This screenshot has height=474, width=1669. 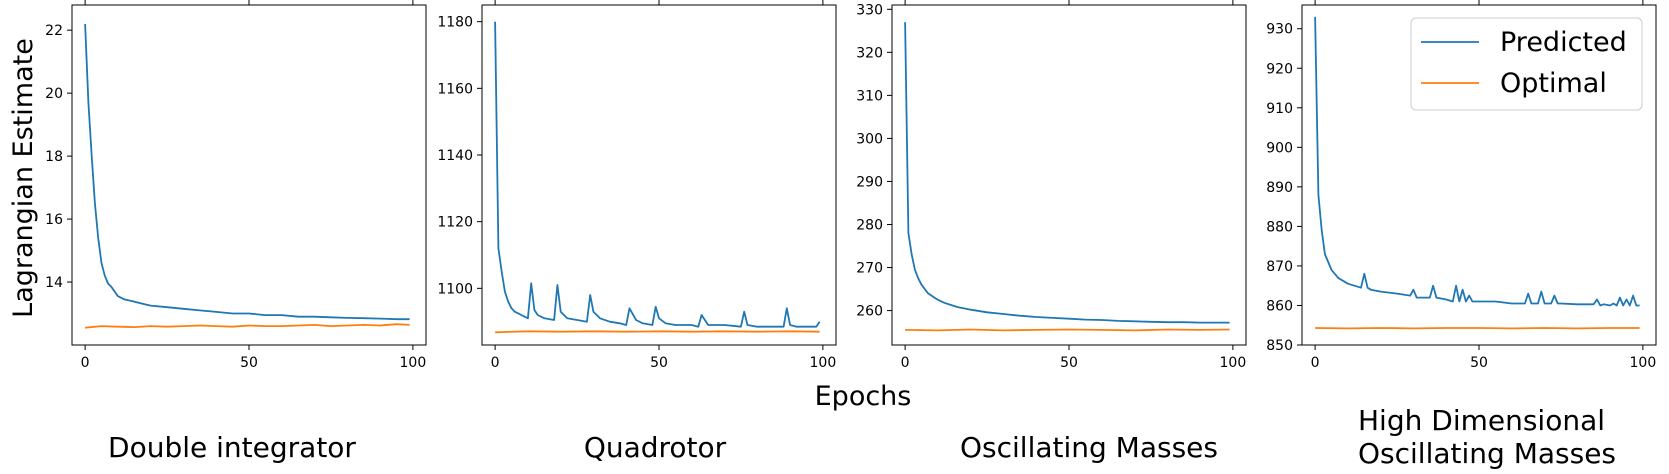 What do you see at coordinates (54, 94) in the screenshot?
I see `y-tick-label: 20` at bounding box center [54, 94].